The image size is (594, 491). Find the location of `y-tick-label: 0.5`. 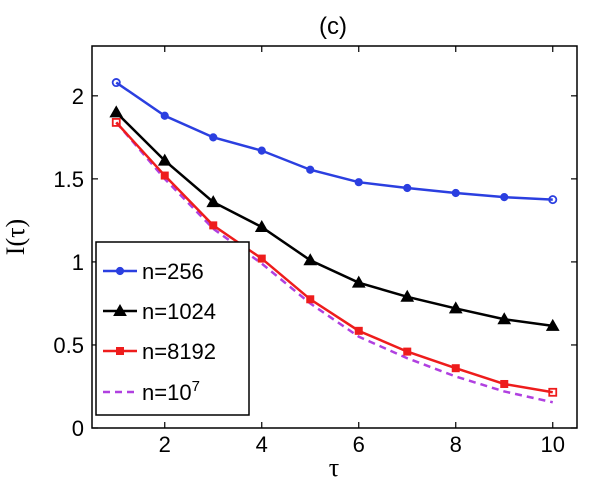

y-tick-label: 0.5 is located at coordinates (68, 345).